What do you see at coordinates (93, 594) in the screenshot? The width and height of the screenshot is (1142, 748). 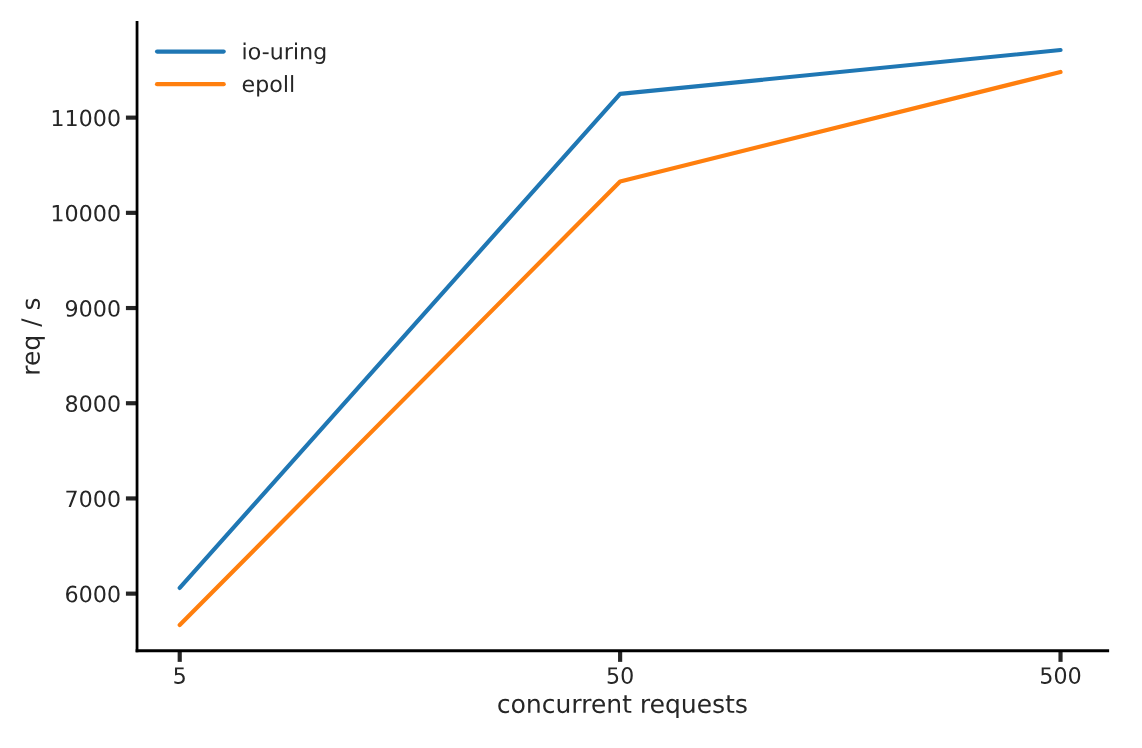 I see `y-tick-label: 6000` at bounding box center [93, 594].